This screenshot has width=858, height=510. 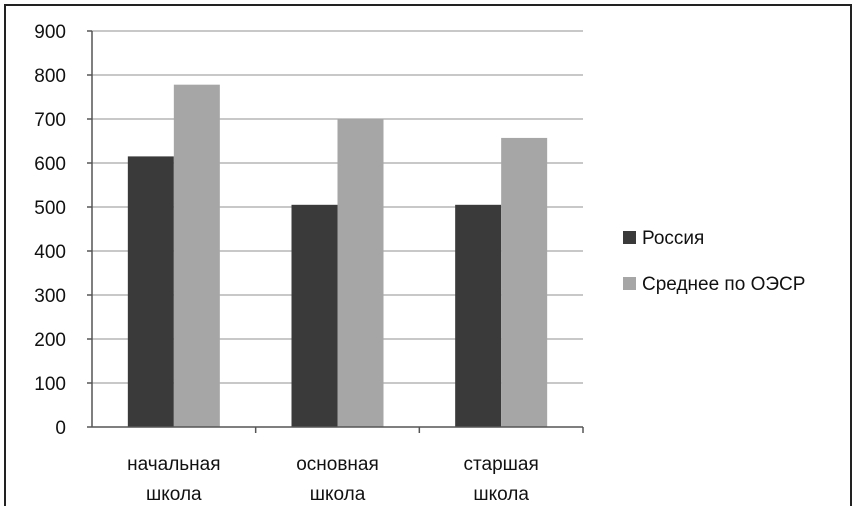 What do you see at coordinates (50, 32) in the screenshot?
I see `y-tick-label: 900` at bounding box center [50, 32].